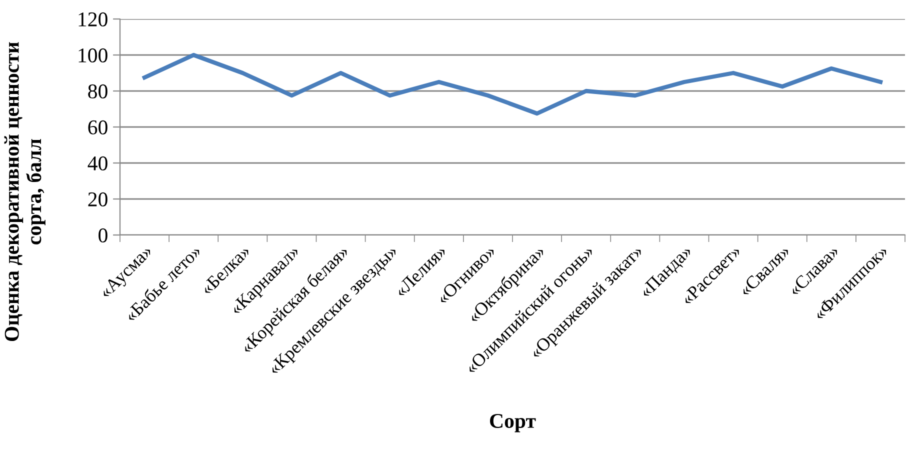 The width and height of the screenshot is (917, 463). What do you see at coordinates (98, 163) in the screenshot?
I see `y-tick-label: 40` at bounding box center [98, 163].